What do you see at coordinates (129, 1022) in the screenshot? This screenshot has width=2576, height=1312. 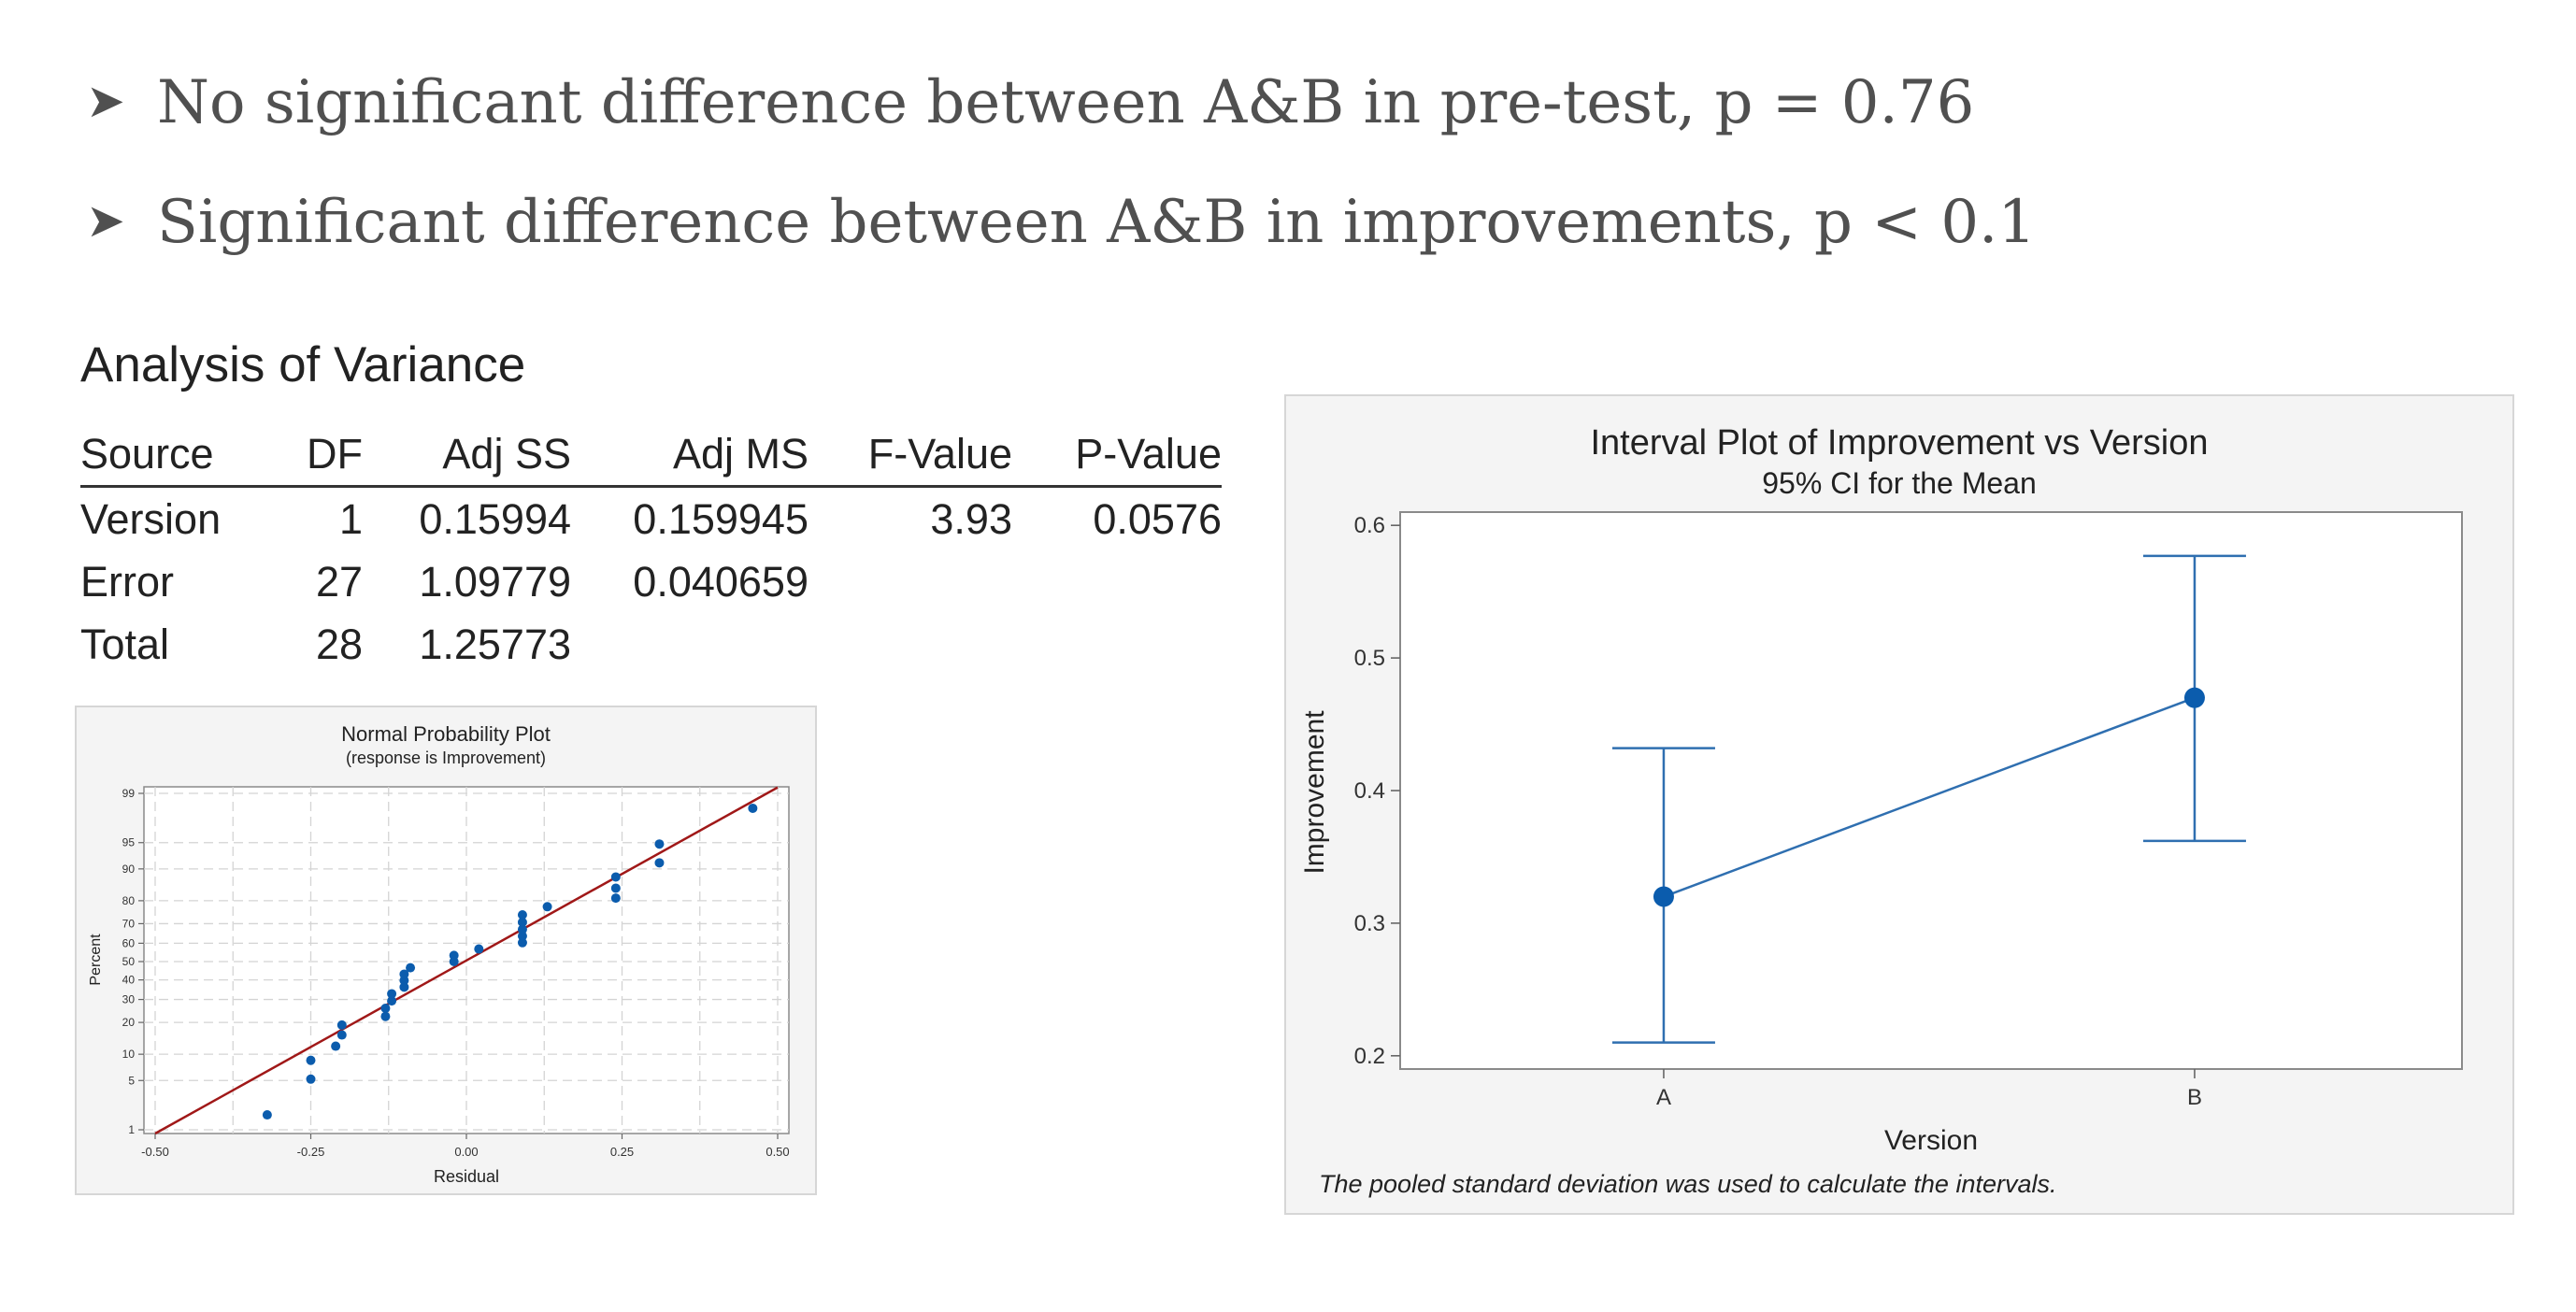 I see `npp-ytick-label: 20` at bounding box center [129, 1022].